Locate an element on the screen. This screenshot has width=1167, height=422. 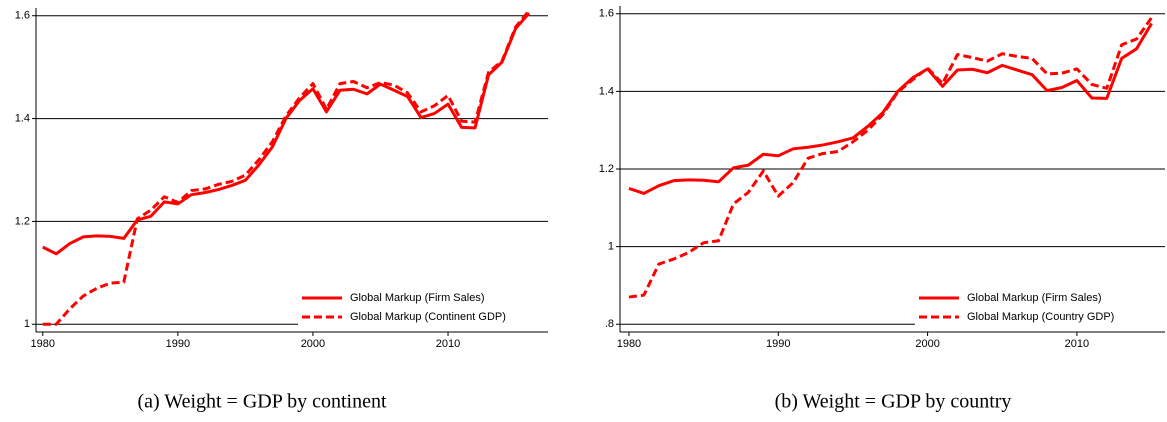
legend-label: Global Markup (Continent GDP) is located at coordinates (428, 317).